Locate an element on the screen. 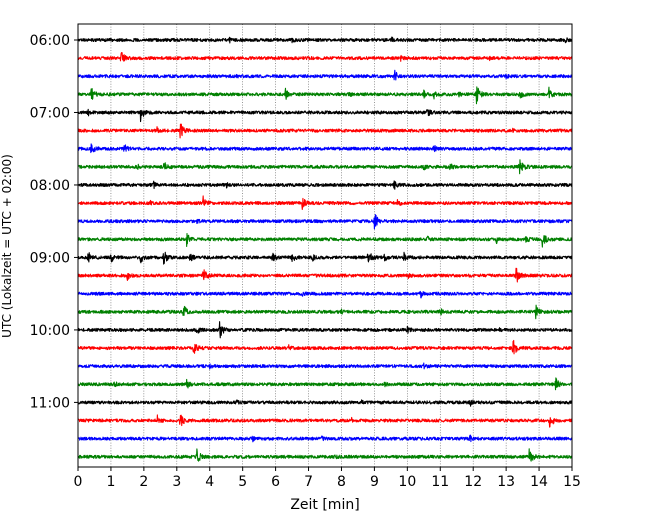  x-tick-label-13: 13 is located at coordinates (506, 482).